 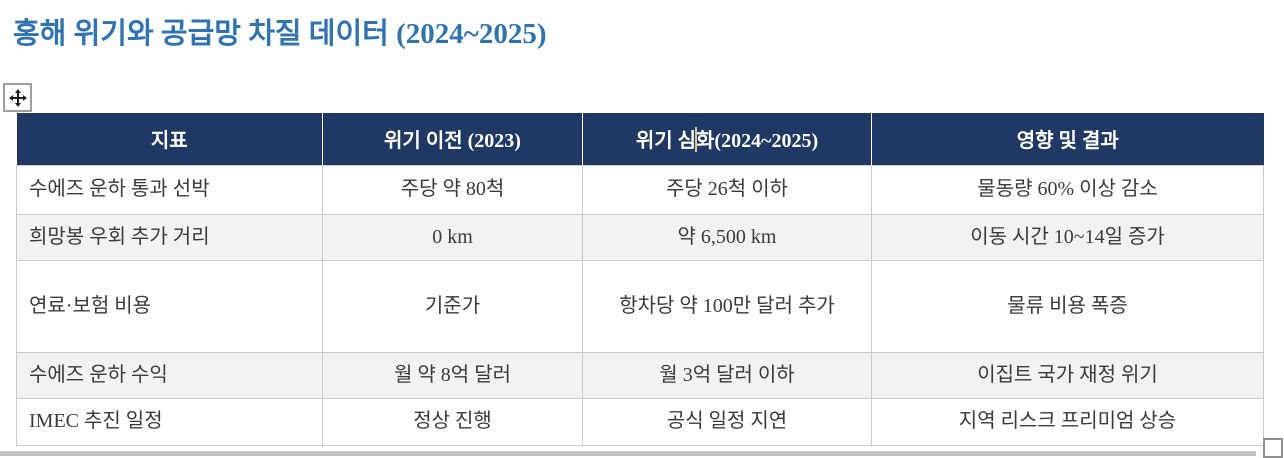 I want to click on table-cell: 기준가, so click(x=452, y=306).